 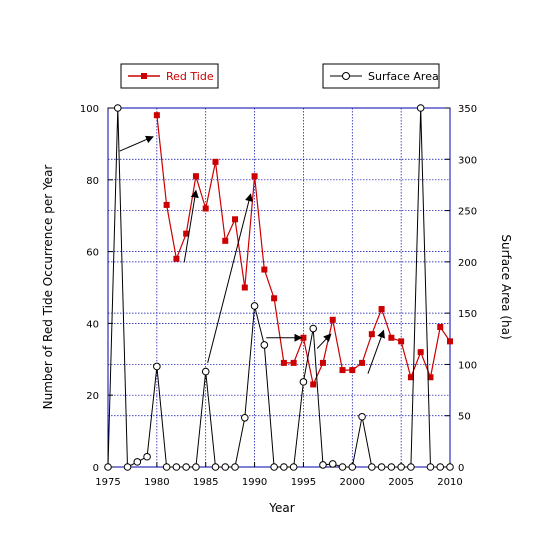 What do you see at coordinates (303, 482) in the screenshot?
I see `x-tick-label: 1995` at bounding box center [303, 482].